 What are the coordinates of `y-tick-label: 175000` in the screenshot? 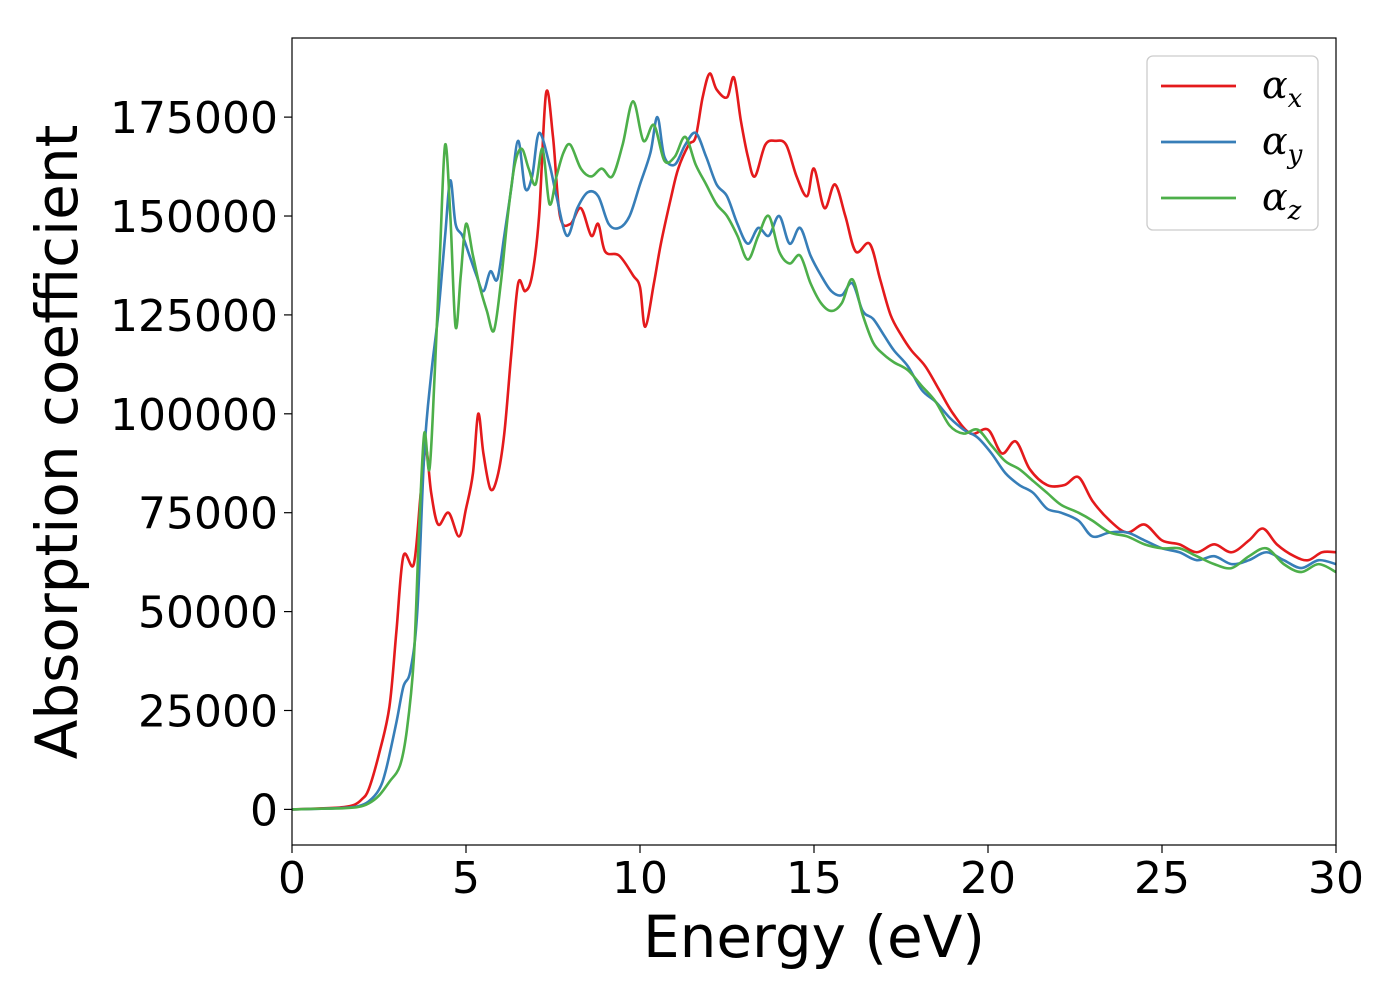 It's located at (194, 118).